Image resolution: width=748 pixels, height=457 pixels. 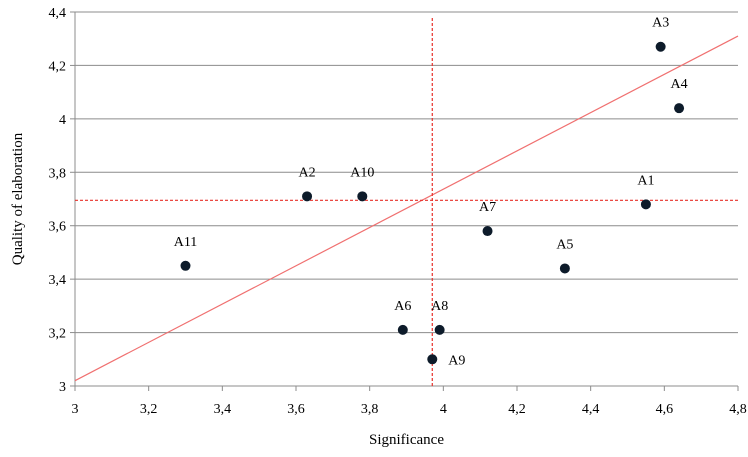 What do you see at coordinates (564, 244) in the screenshot?
I see `point-label: A5` at bounding box center [564, 244].